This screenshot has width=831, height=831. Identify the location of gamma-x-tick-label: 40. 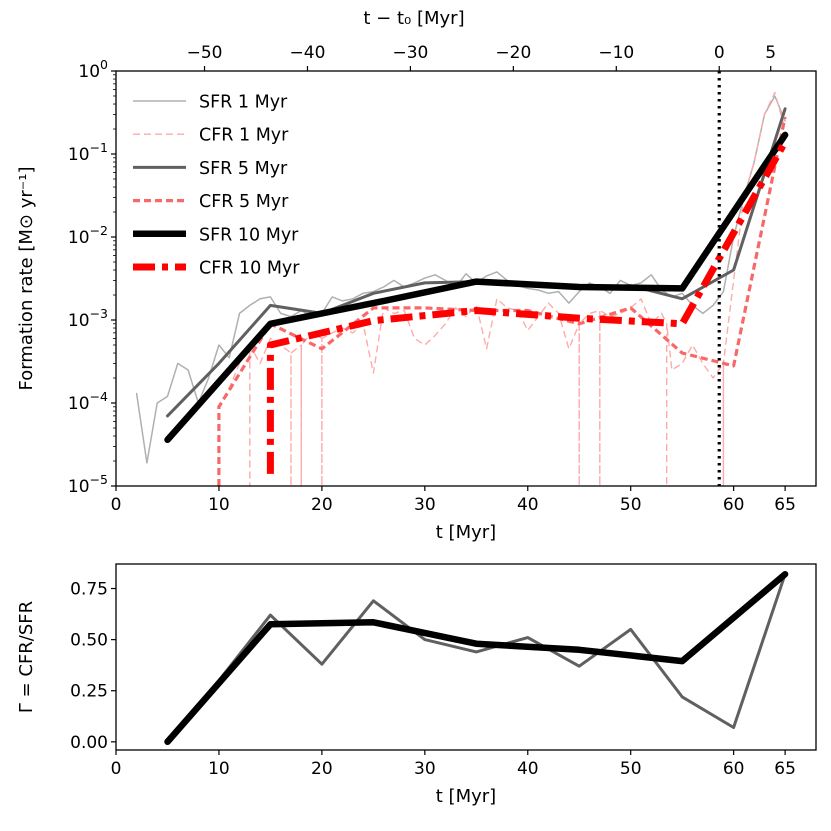
(528, 769).